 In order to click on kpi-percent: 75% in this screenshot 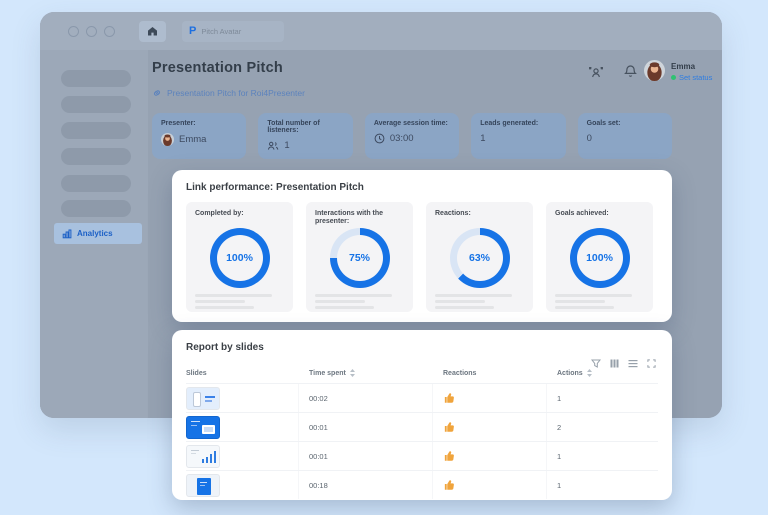, I will do `click(359, 258)`.